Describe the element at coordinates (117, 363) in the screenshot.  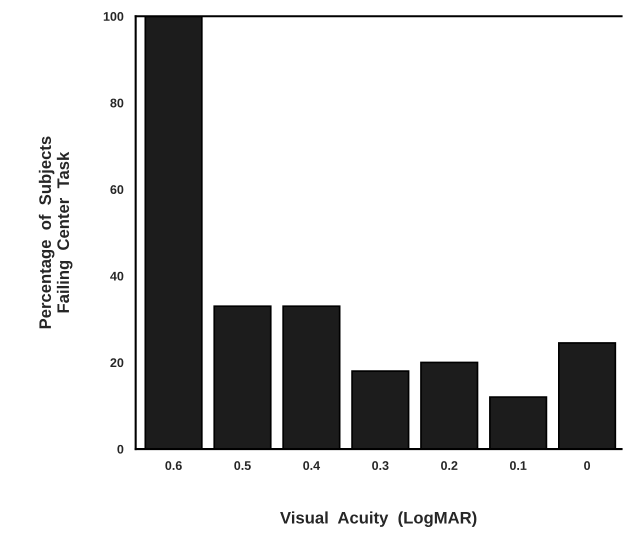
I see `y-tick-label: 20` at that location.